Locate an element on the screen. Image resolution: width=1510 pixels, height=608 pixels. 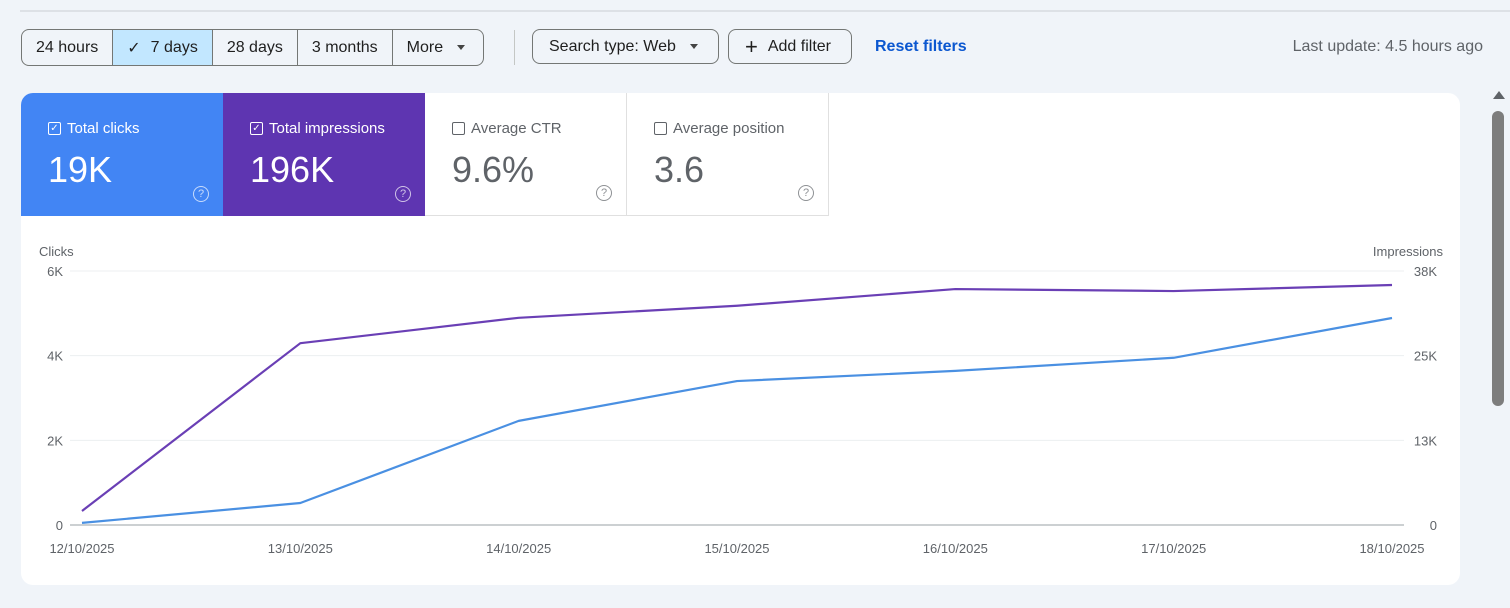
x-tick-label: 15/10/2025 is located at coordinates (736, 548).